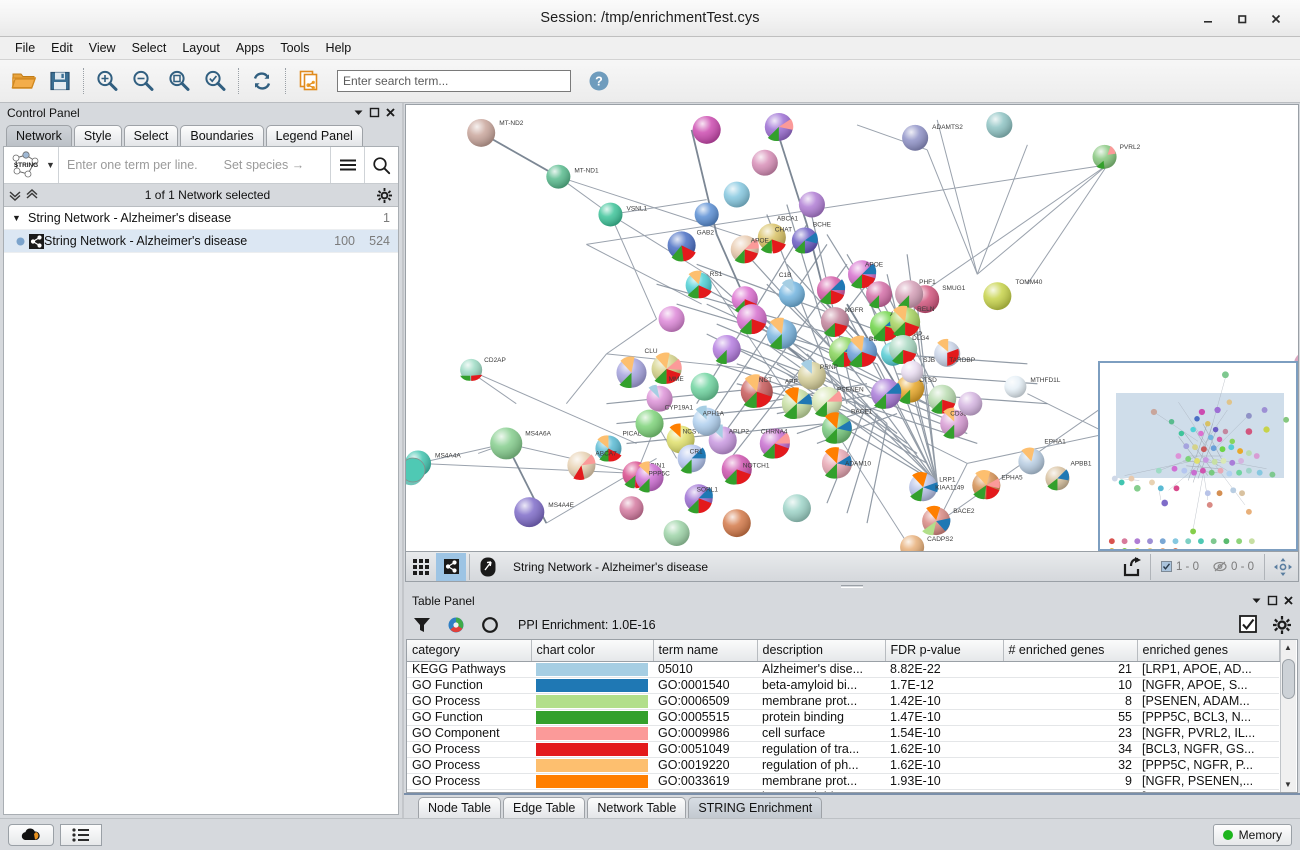  I want to click on table-panel-float-icon, so click(1272, 601).